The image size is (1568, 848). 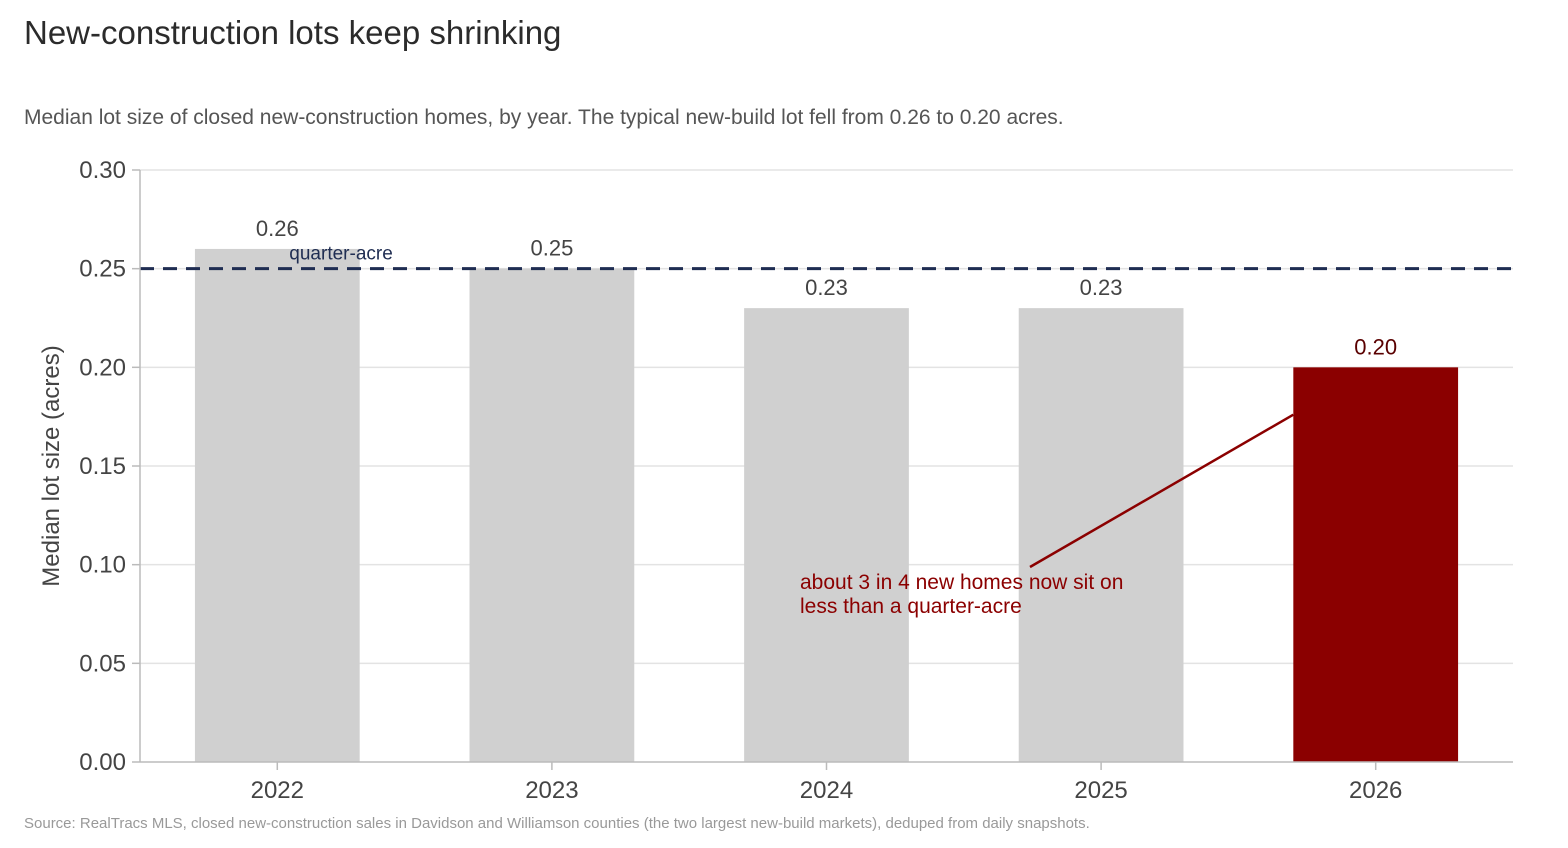 I want to click on y-tick-label: 0.10, so click(x=102, y=565).